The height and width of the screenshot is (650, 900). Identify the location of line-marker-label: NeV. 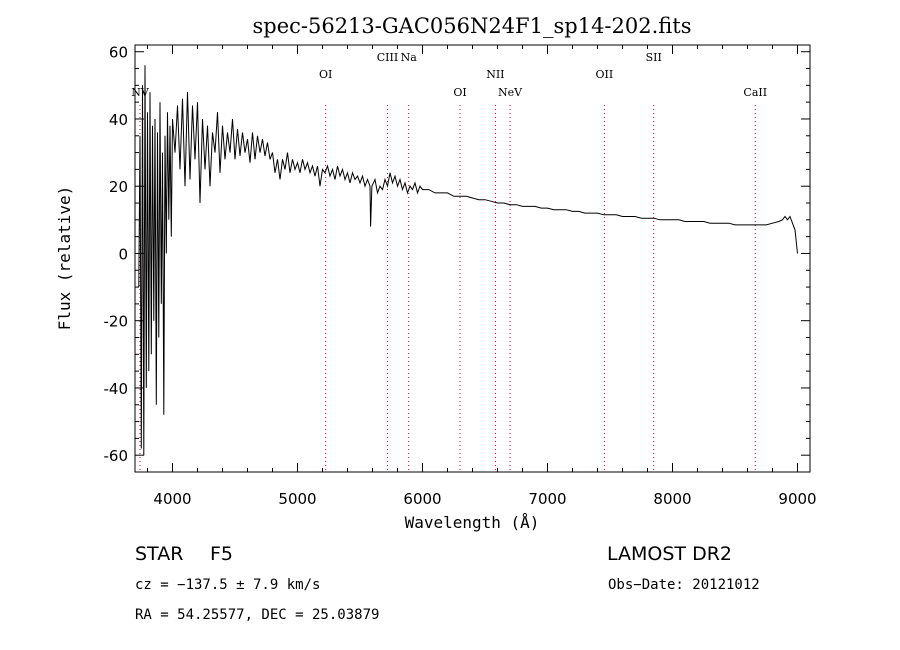
(510, 92).